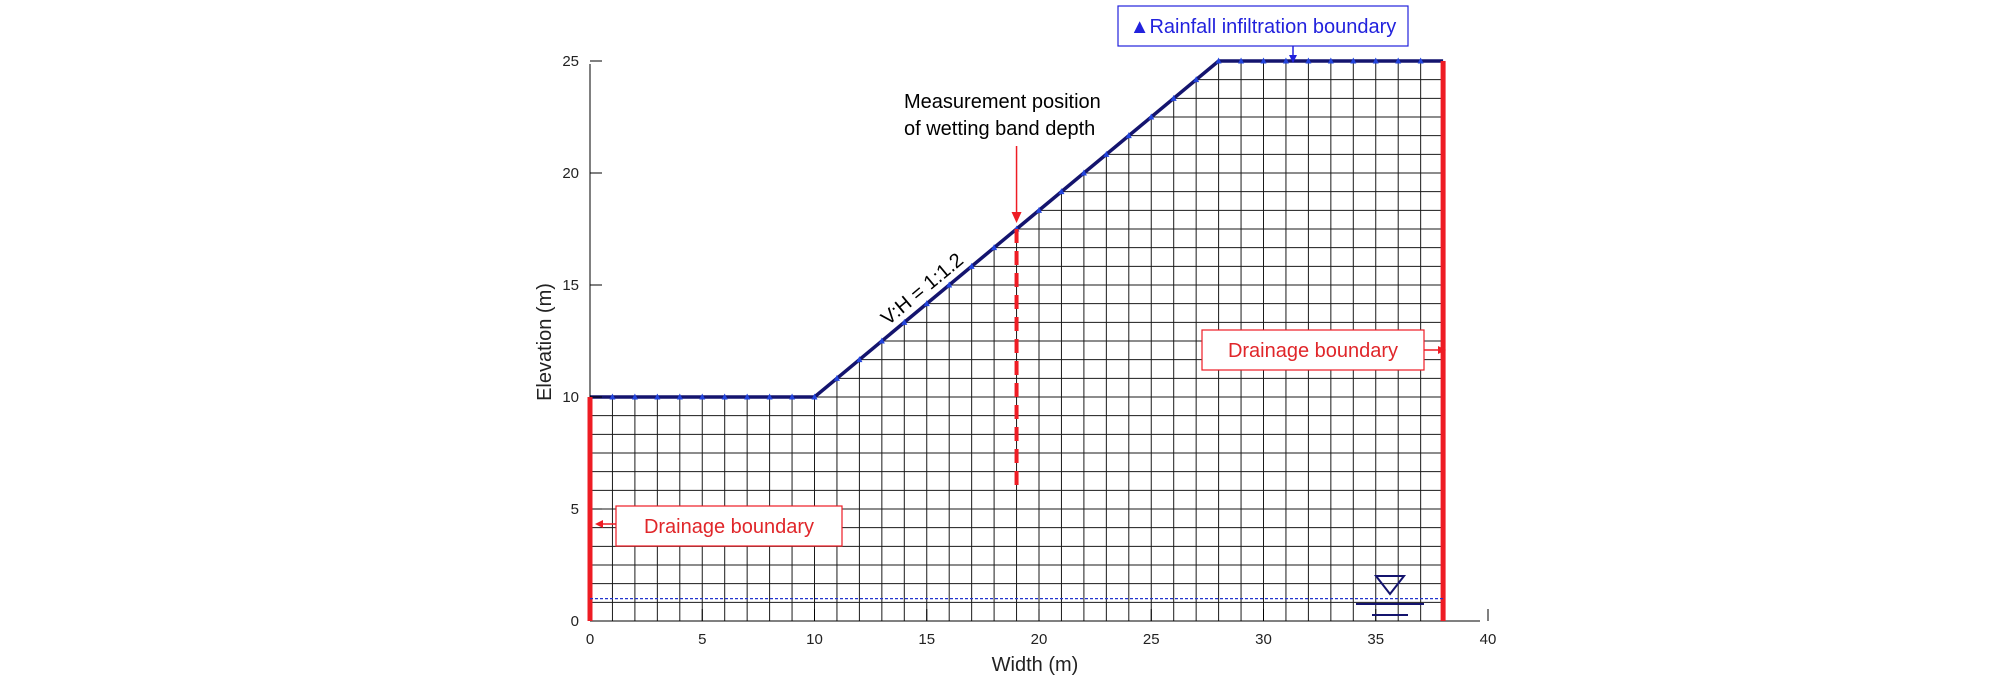 This screenshot has height=678, width=2008. What do you see at coordinates (570, 173) in the screenshot?
I see `y-tick-label: 20` at bounding box center [570, 173].